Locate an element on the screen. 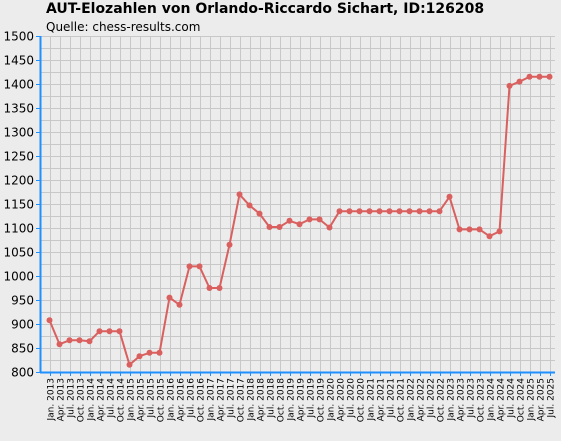 Image resolution: width=561 pixels, height=441 pixels. x-tick-label: Jan. 2020 is located at coordinates (332, 400).